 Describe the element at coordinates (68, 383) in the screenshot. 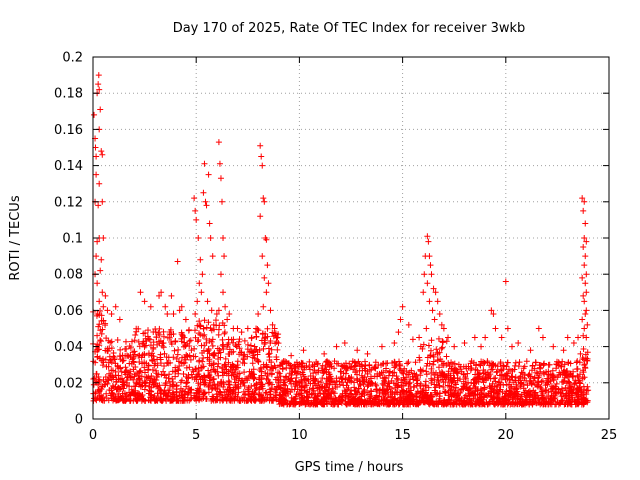

I see `y-tick-label: 0.02` at that location.